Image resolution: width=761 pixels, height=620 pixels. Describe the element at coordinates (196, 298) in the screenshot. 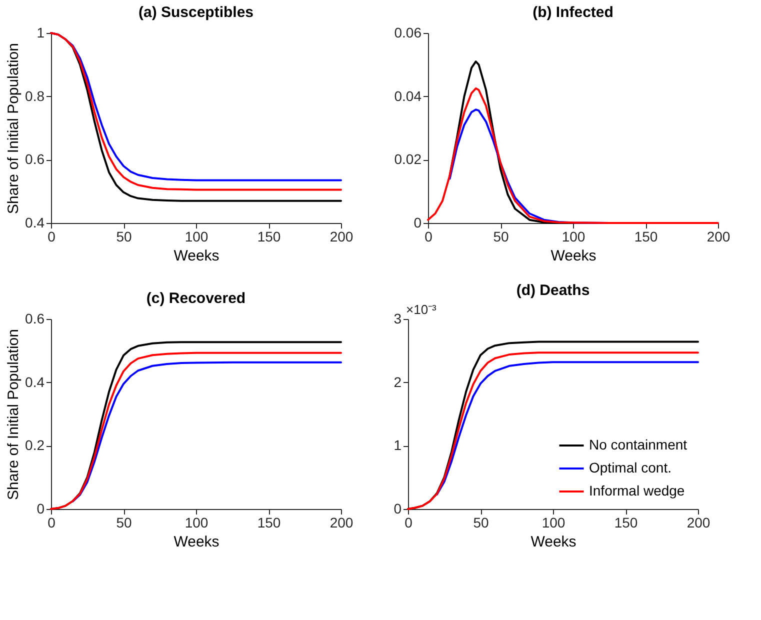

I see `chart-title: (c) Recovered` at that location.